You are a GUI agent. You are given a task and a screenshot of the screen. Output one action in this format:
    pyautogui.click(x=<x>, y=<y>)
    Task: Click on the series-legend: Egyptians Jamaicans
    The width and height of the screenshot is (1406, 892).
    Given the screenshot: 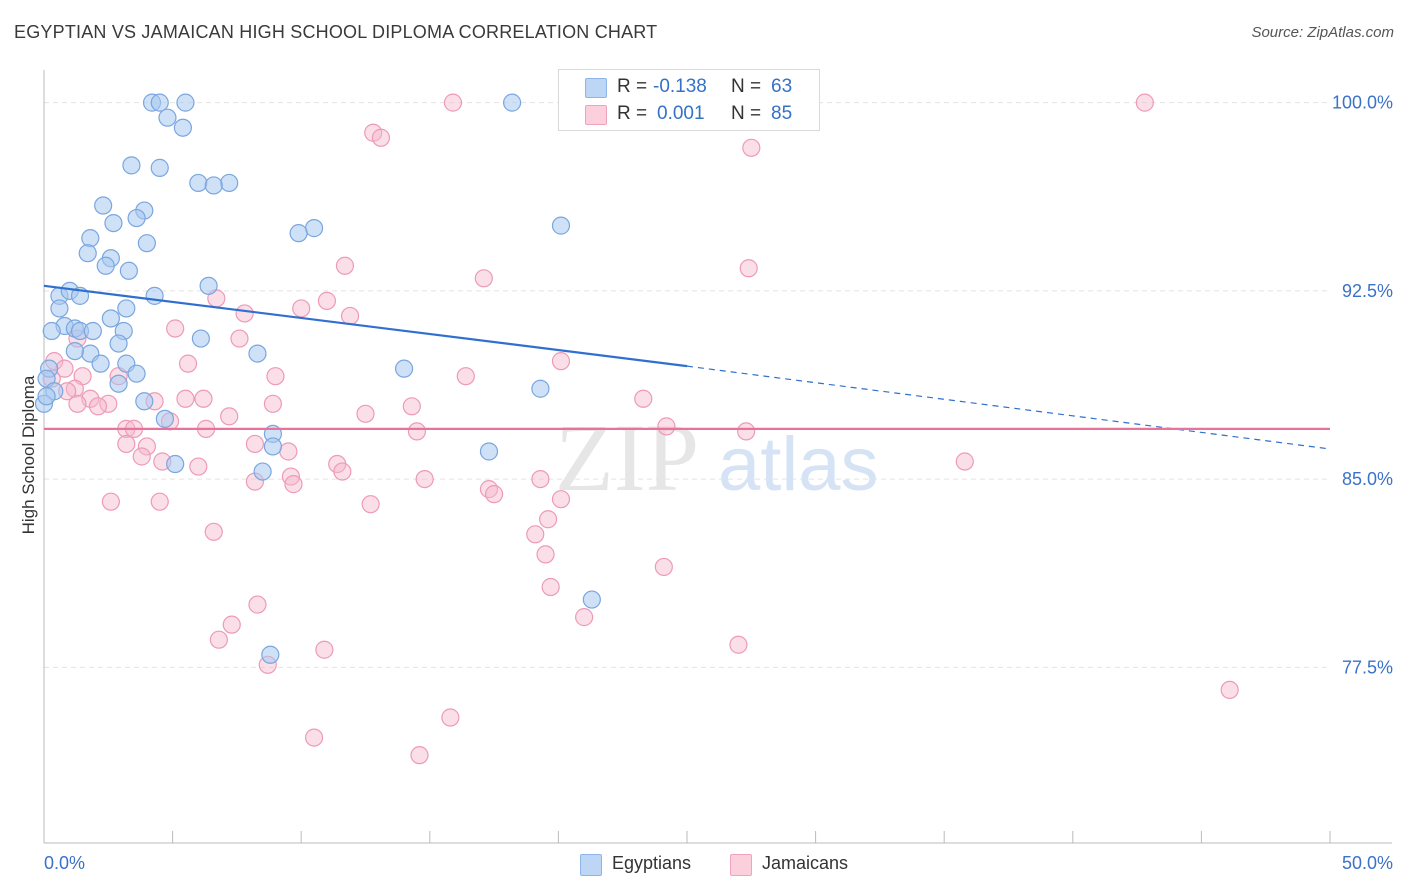 What is the action you would take?
    pyautogui.click(x=703, y=865)
    